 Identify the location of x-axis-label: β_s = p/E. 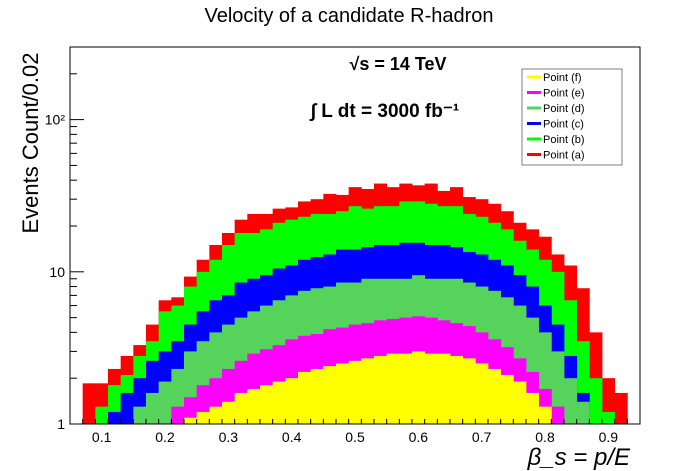
(579, 457).